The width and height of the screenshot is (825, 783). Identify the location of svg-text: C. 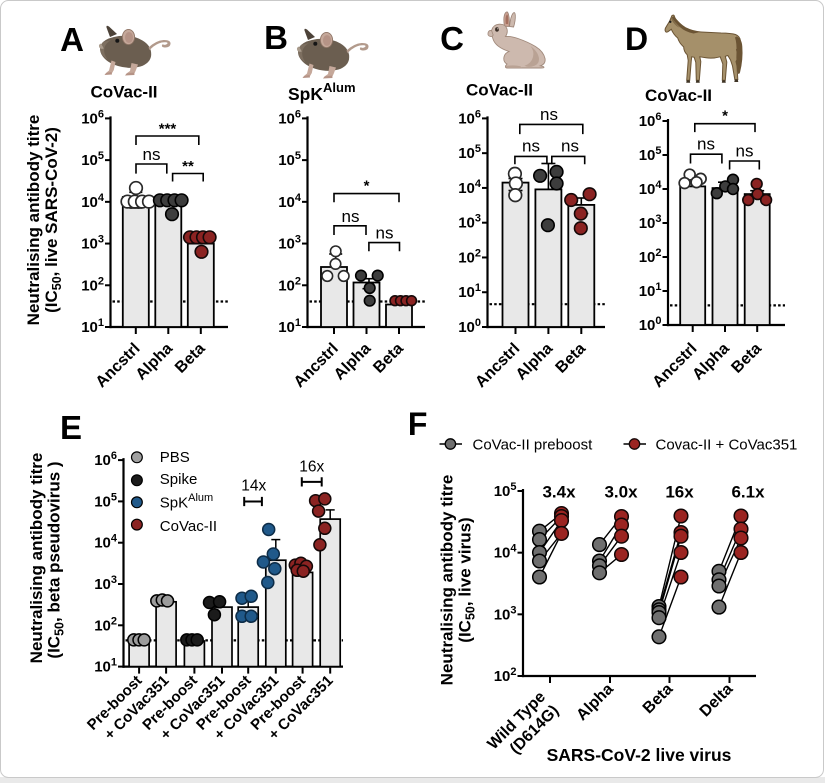
(452, 38).